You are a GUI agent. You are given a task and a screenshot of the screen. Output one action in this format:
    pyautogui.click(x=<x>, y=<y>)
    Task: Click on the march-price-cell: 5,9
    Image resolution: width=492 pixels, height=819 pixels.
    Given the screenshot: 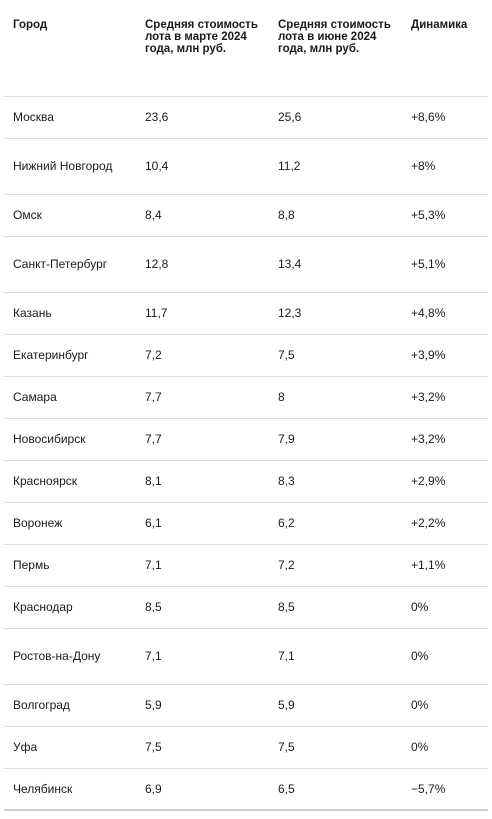 What is the action you would take?
    pyautogui.click(x=153, y=705)
    